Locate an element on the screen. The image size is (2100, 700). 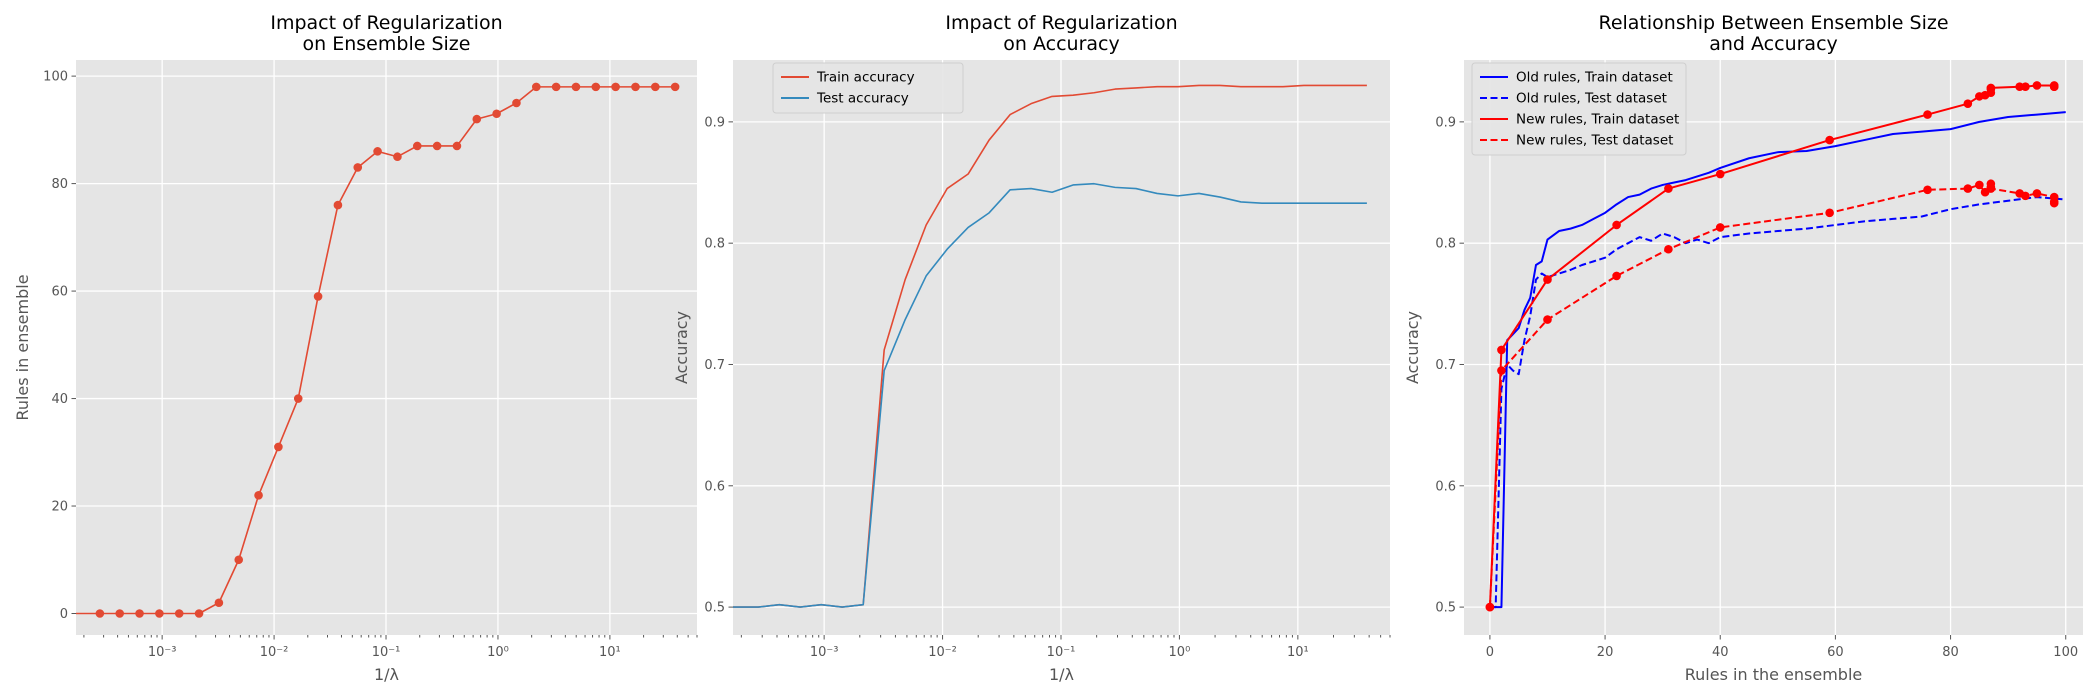
x-tick-label: 40 is located at coordinates (1720, 652).